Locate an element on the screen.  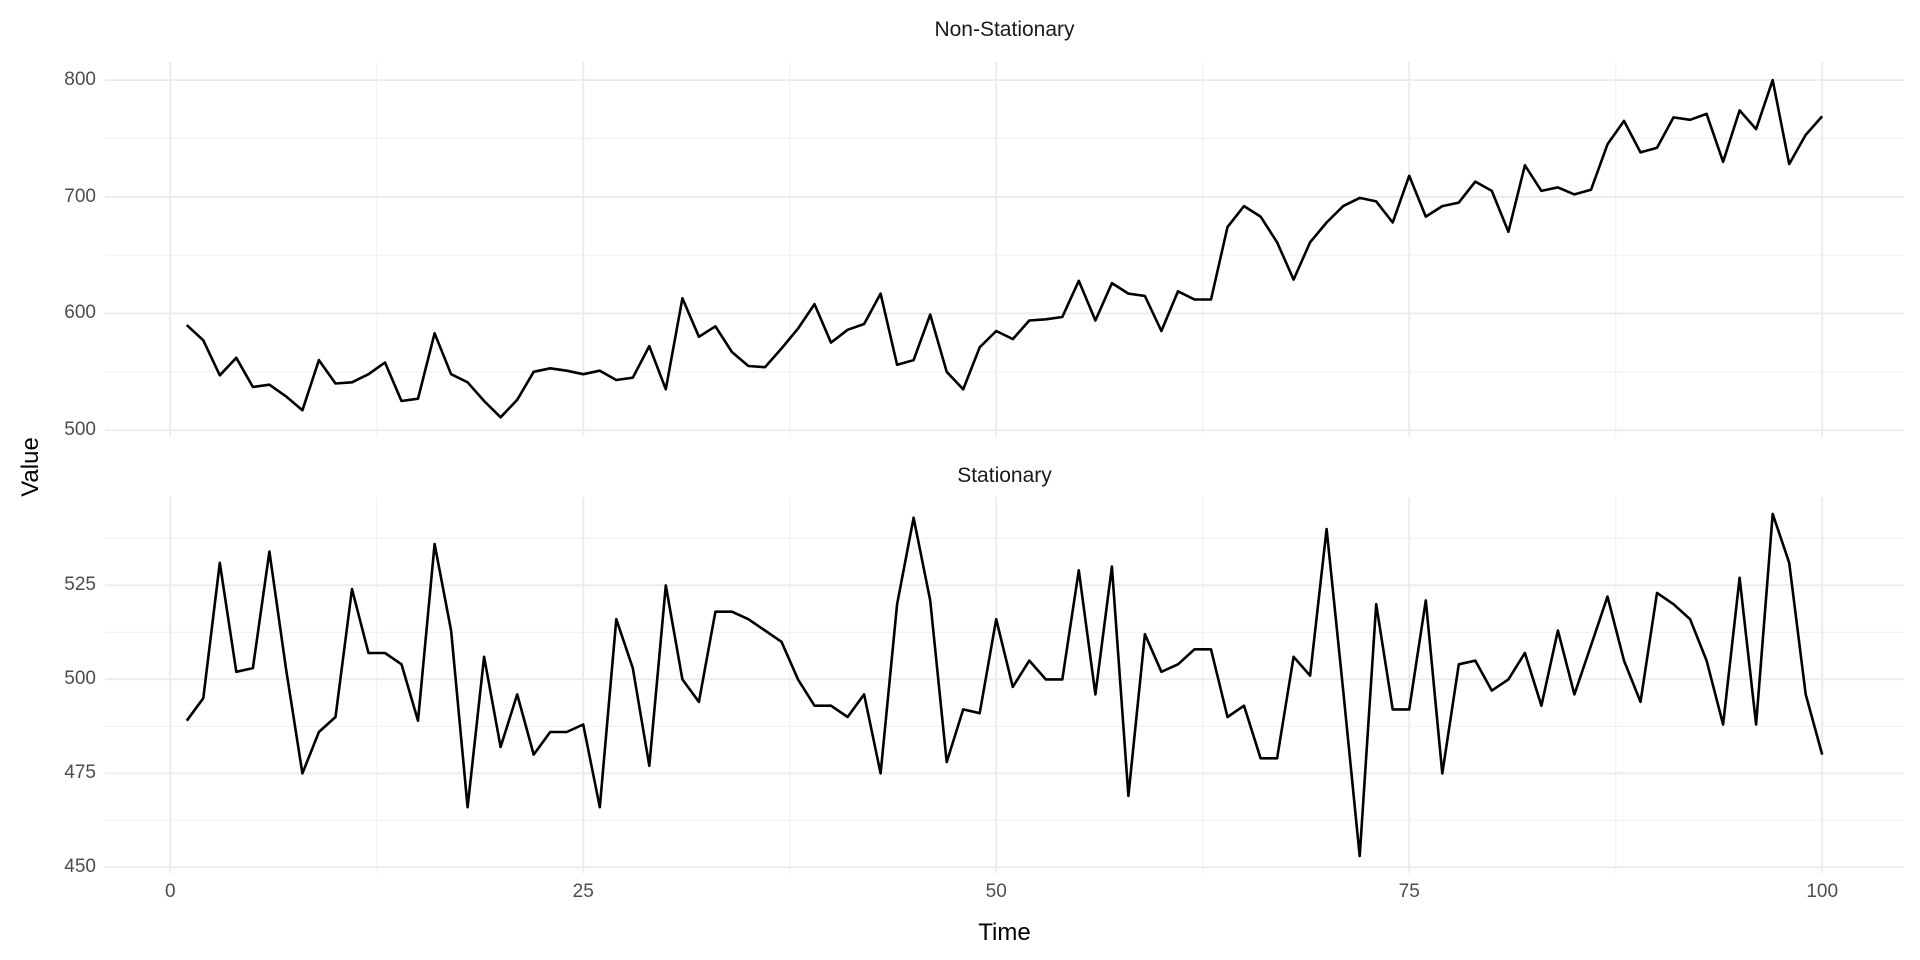
x-tick-label: 0 is located at coordinates (170, 891).